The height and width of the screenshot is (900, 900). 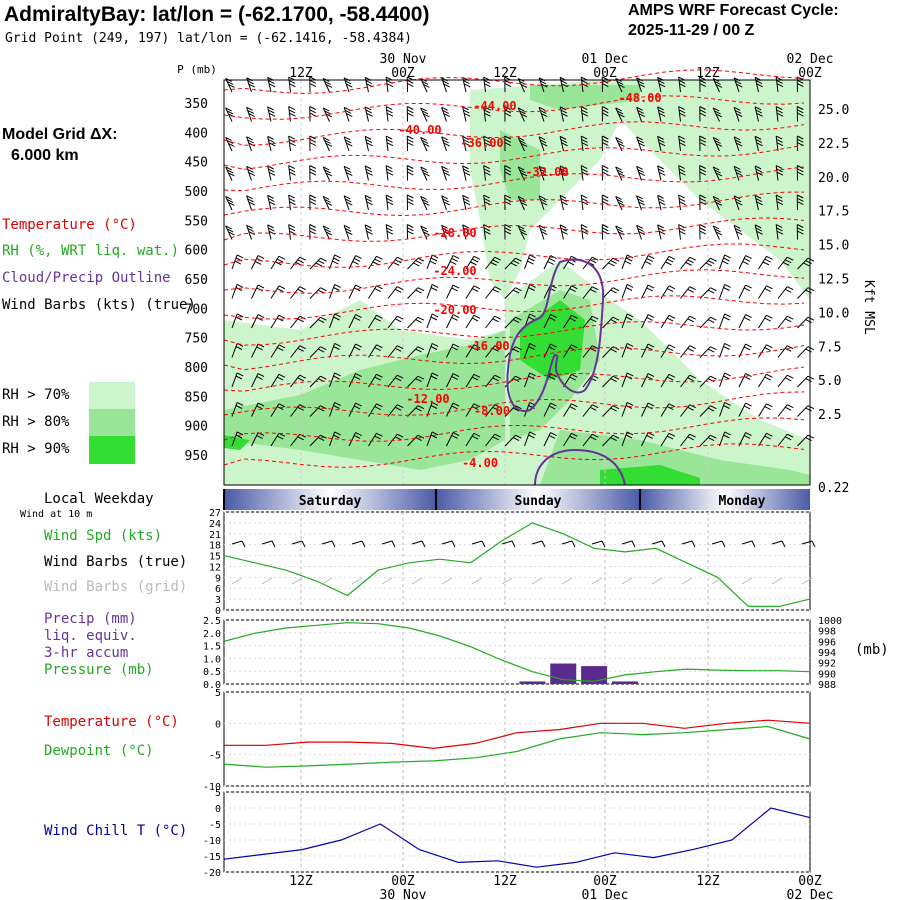 What do you see at coordinates (827, 685) in the screenshot?
I see `pressure-right-tick: 988` at bounding box center [827, 685].